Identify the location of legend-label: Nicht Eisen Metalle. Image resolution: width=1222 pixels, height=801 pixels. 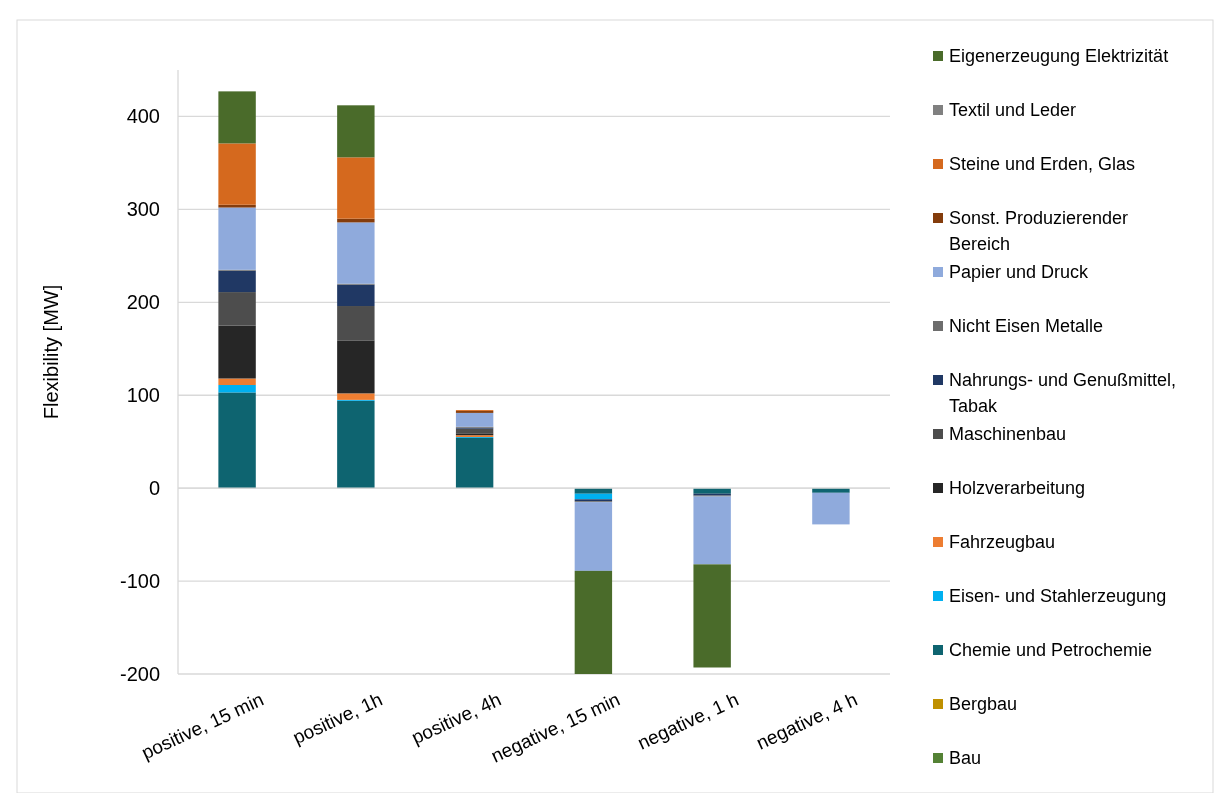
(1026, 326).